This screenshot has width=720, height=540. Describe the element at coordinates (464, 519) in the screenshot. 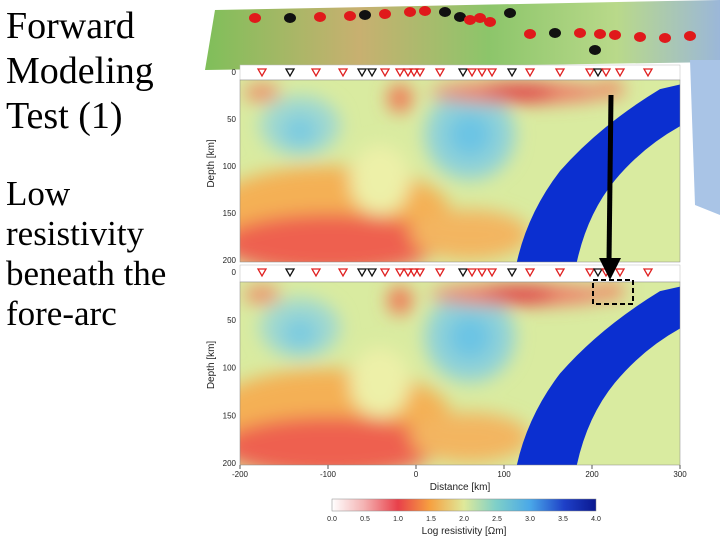

I see `colorbar-tick-label: 2.0` at that location.